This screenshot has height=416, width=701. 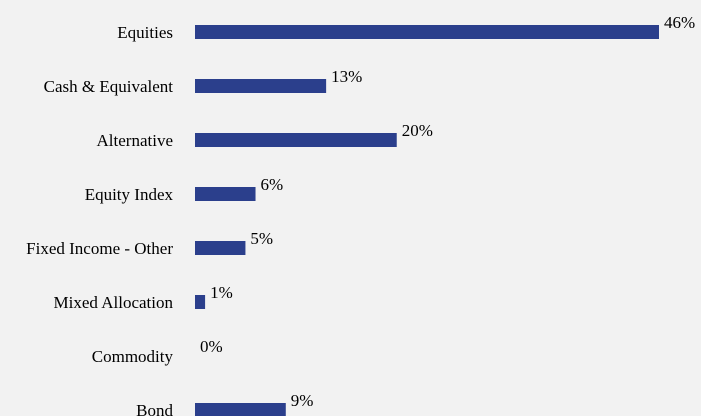 I want to click on category-label: Mixed Allocation, so click(x=114, y=302).